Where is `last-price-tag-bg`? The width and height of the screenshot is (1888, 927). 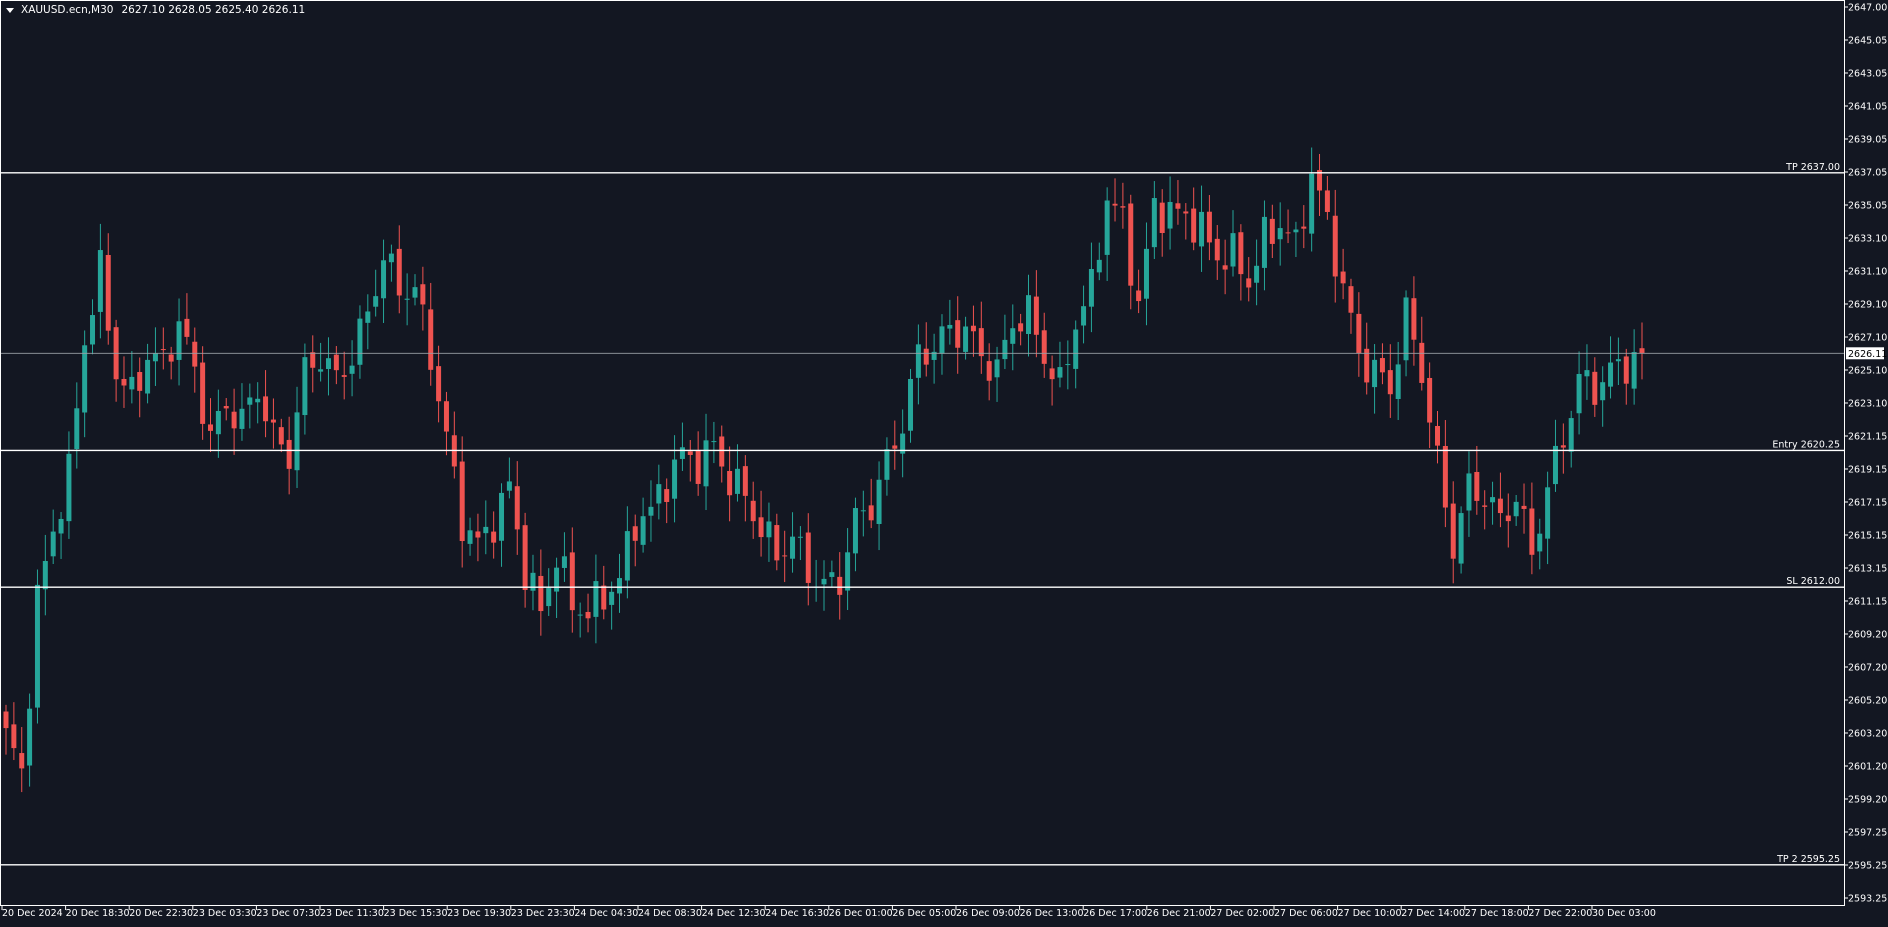
last-price-tag-bg is located at coordinates (1865, 353).